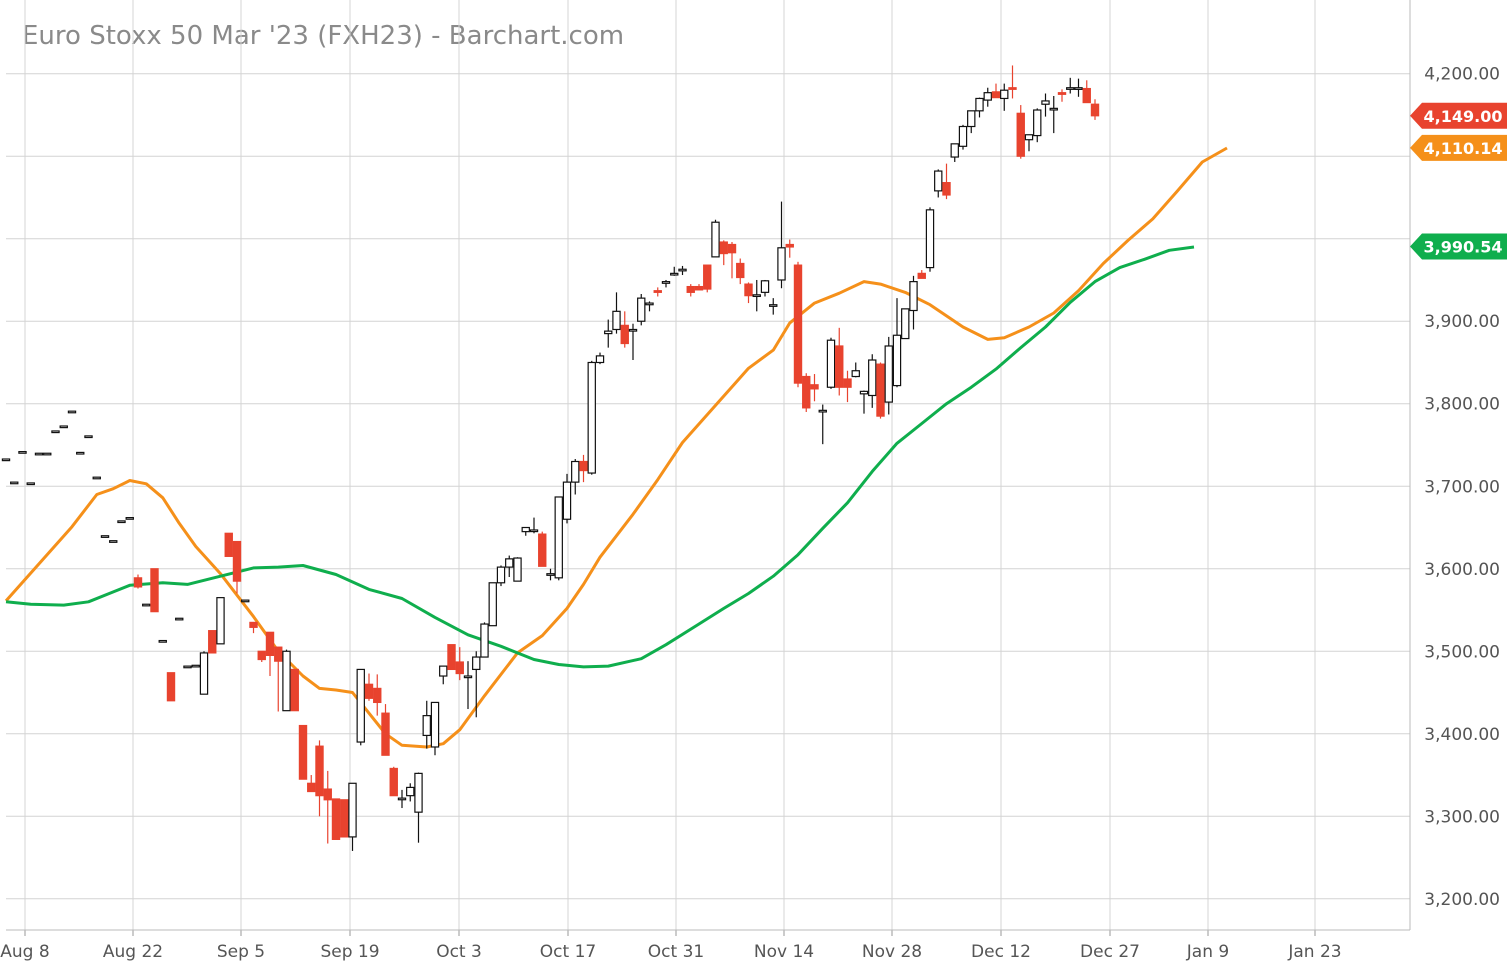 This screenshot has height=967, width=1507. Describe the element at coordinates (784, 952) in the screenshot. I see `x-tick-label: Nov 14` at that location.